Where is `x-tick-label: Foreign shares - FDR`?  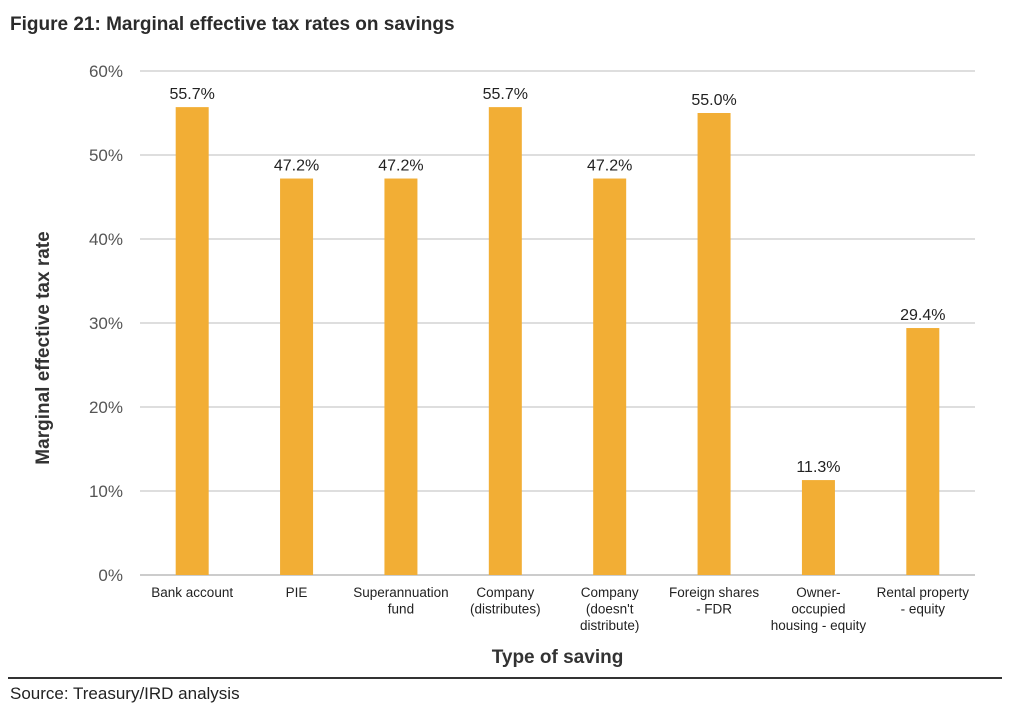
x-tick-label: Foreign shares - FDR is located at coordinates (714, 601).